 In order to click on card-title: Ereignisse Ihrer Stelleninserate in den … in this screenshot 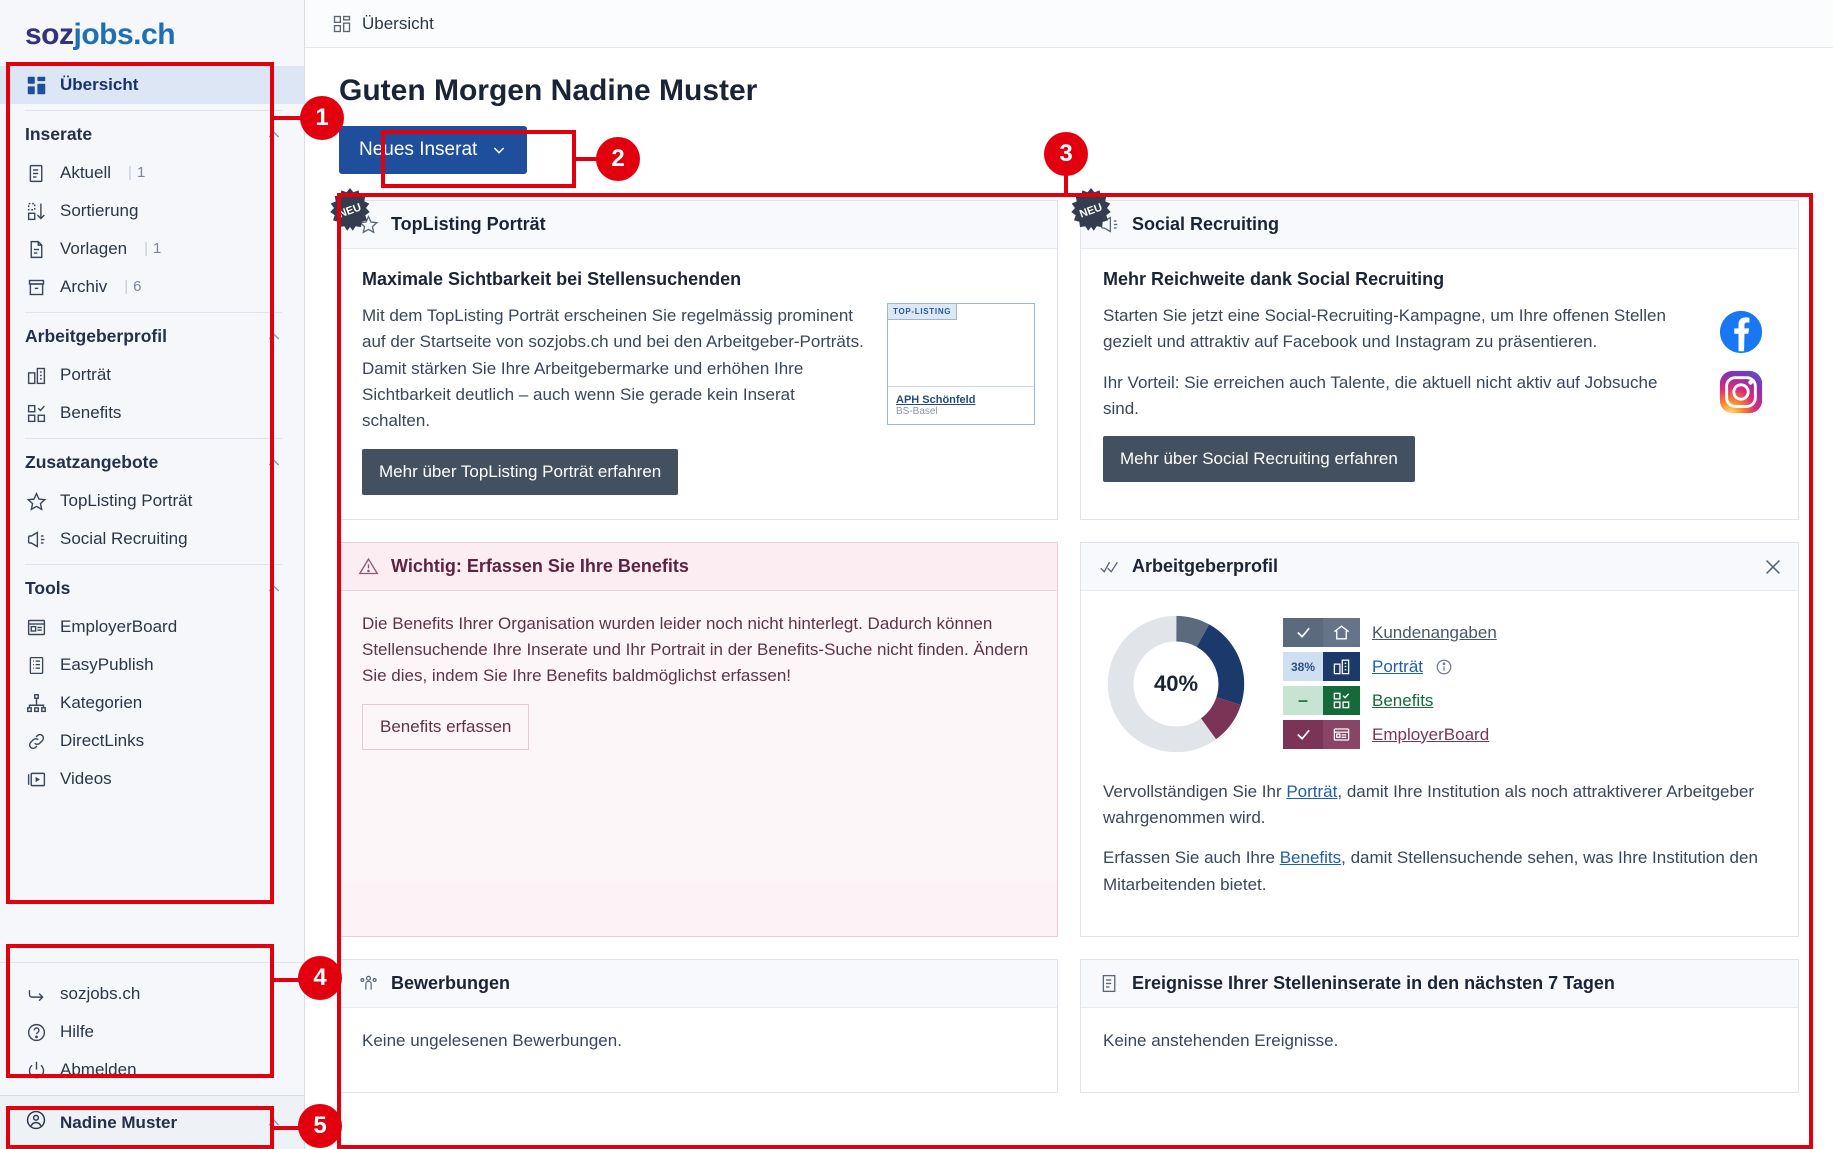, I will do `click(1373, 983)`.